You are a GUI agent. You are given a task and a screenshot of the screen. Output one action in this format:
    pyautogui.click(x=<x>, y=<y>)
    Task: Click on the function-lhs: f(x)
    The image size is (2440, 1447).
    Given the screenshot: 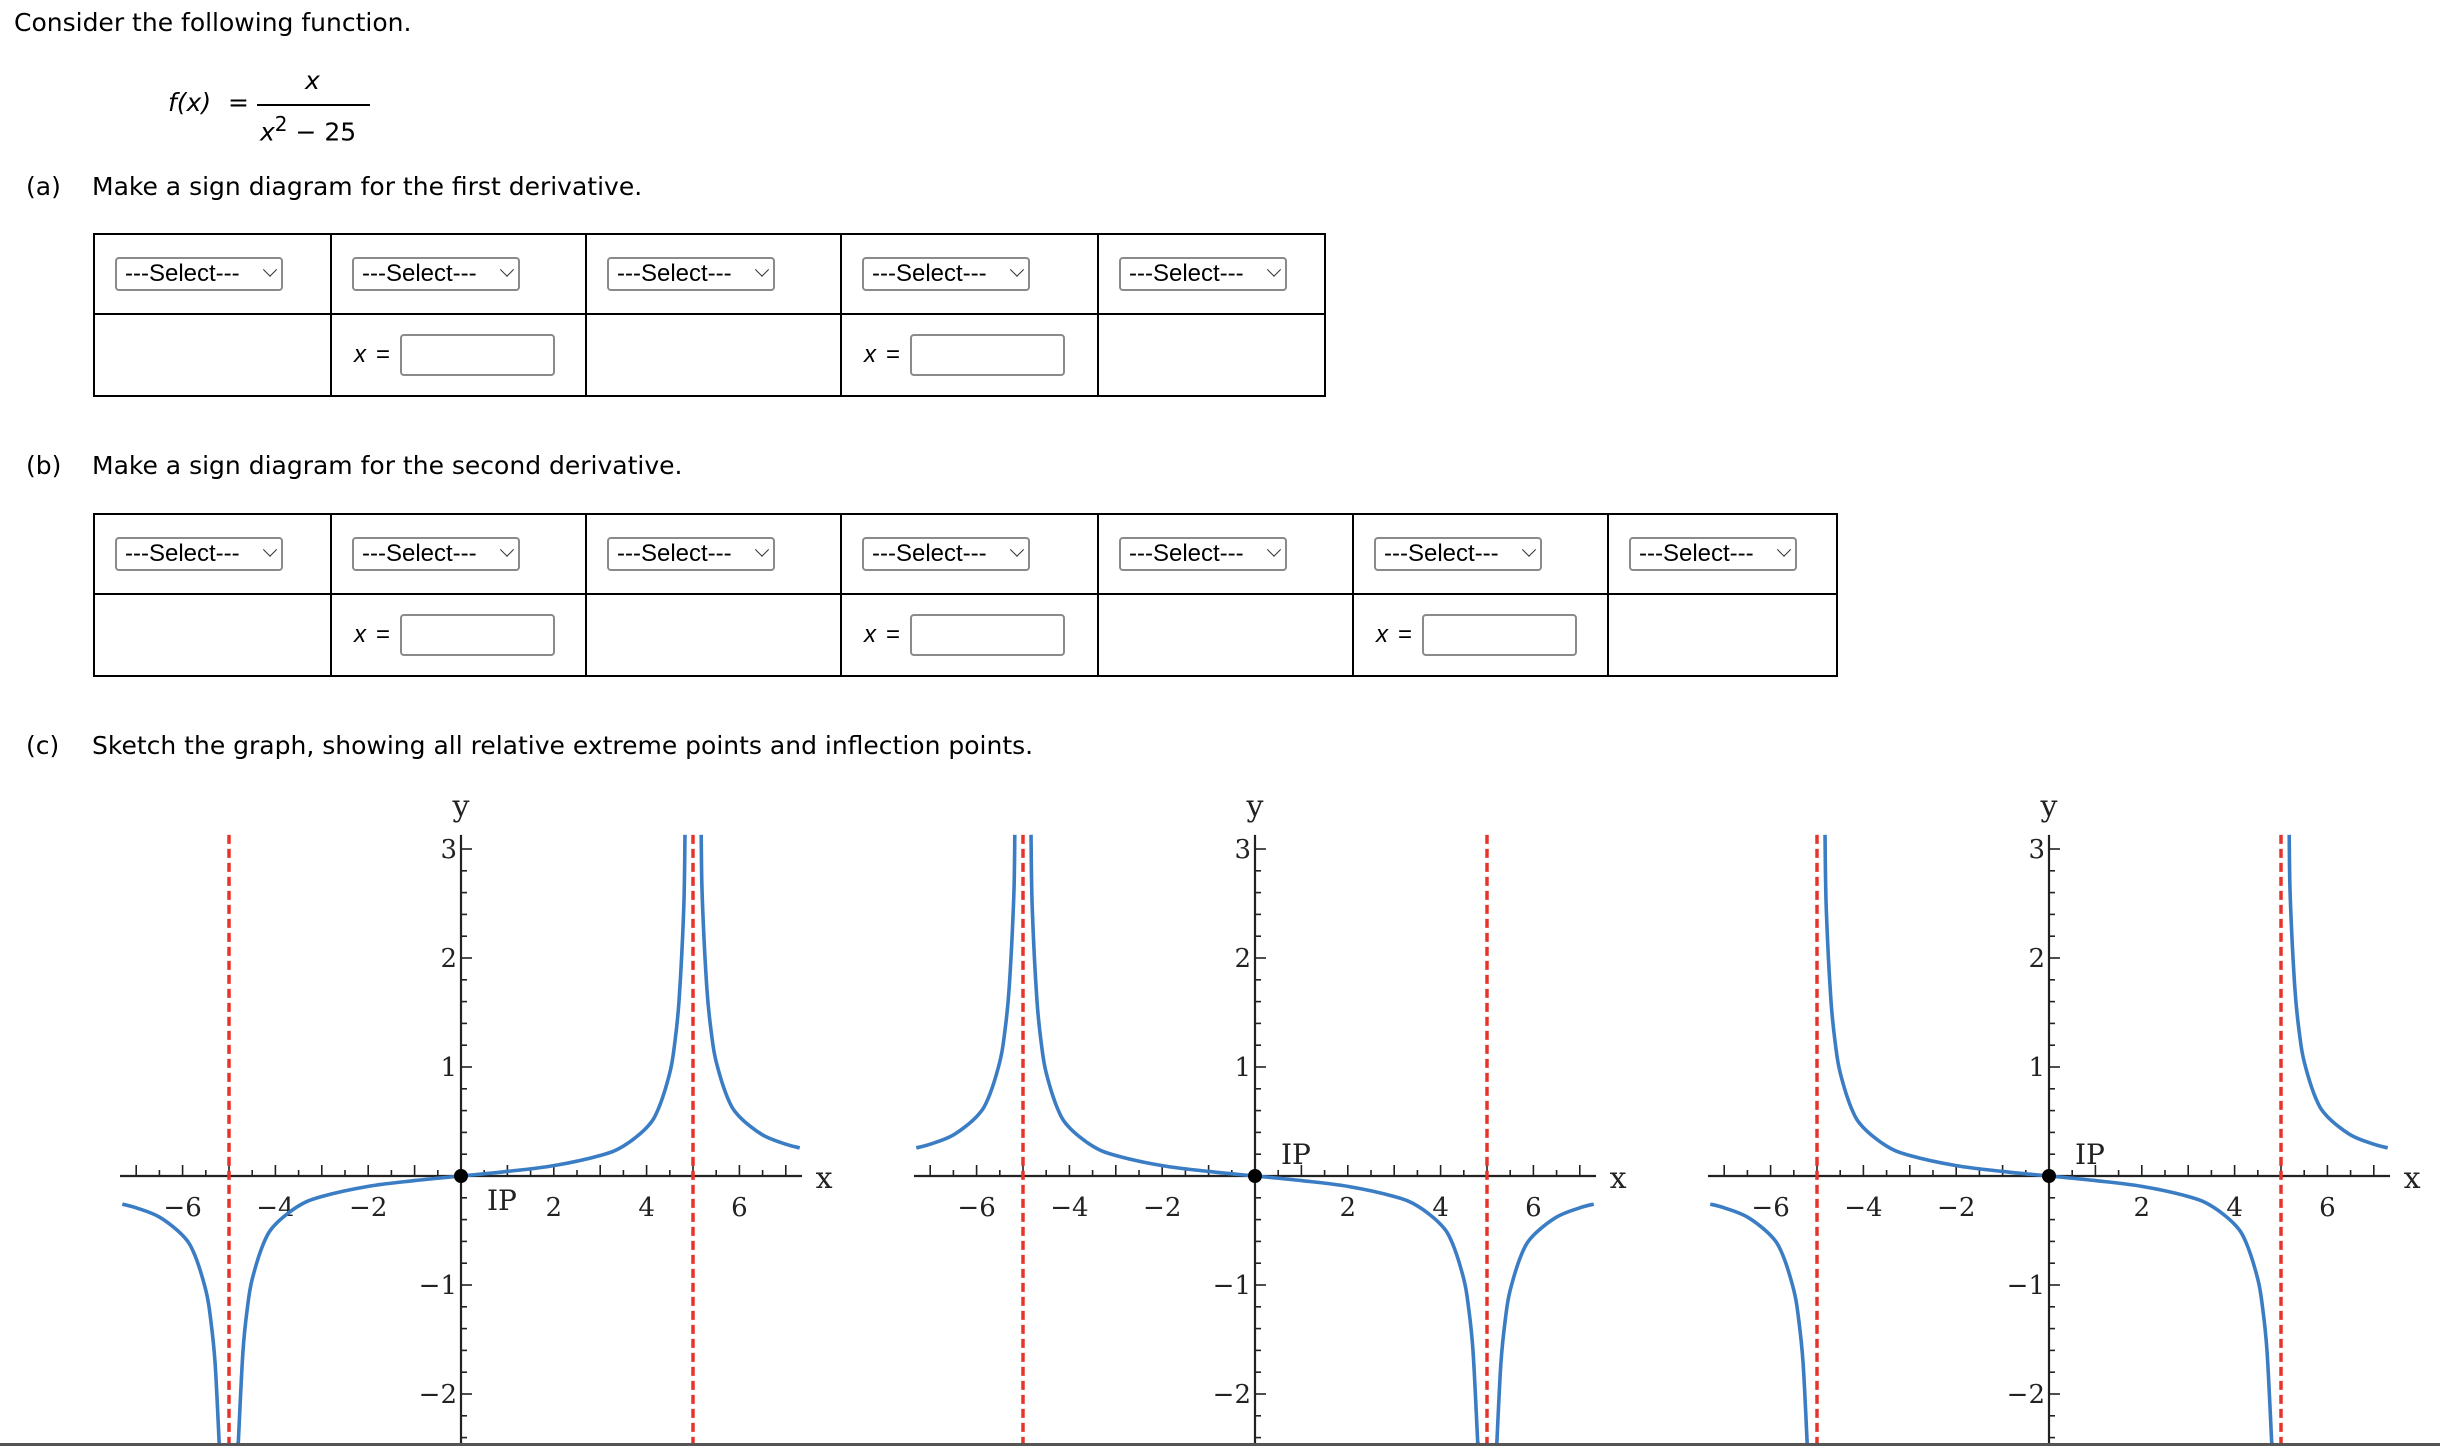 What is the action you would take?
    pyautogui.click(x=190, y=102)
    